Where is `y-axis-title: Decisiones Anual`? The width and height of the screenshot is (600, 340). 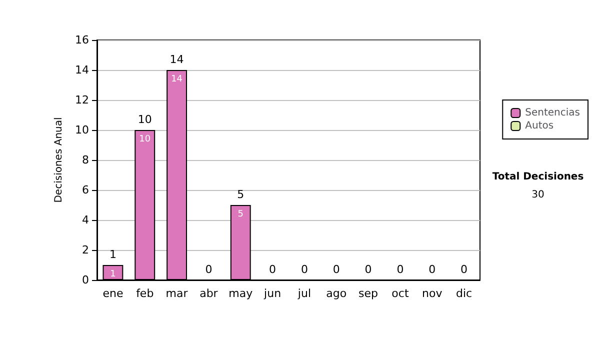 y-axis-title: Decisiones Anual is located at coordinates (59, 160).